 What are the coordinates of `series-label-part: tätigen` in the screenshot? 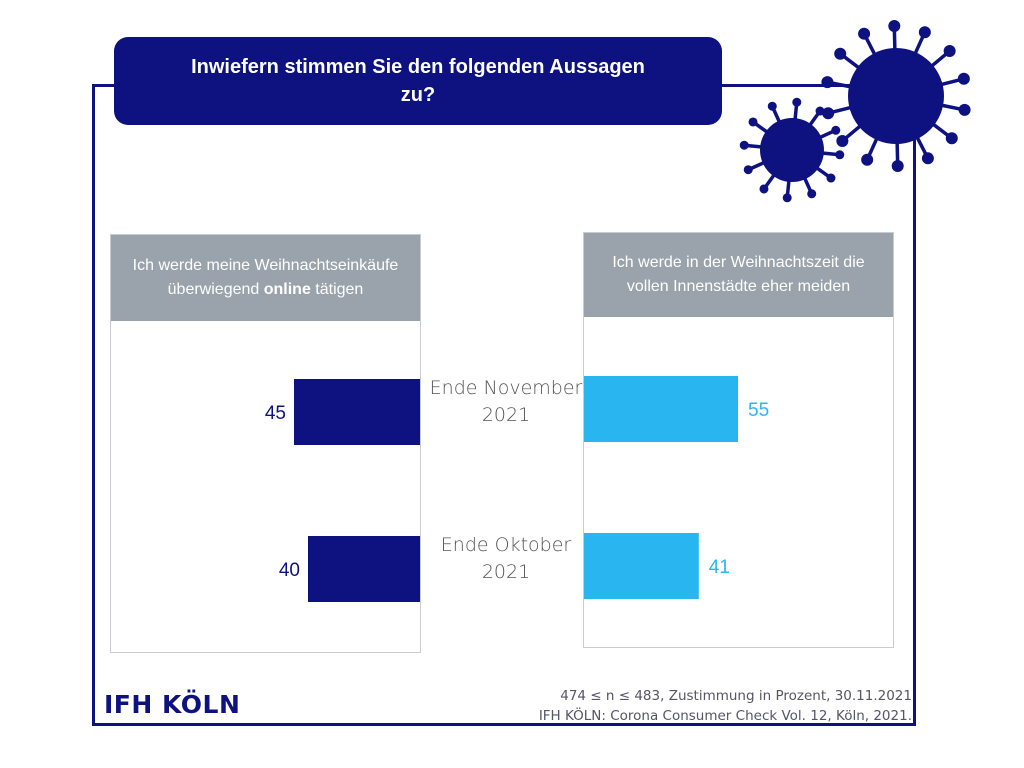 It's located at (337, 289).